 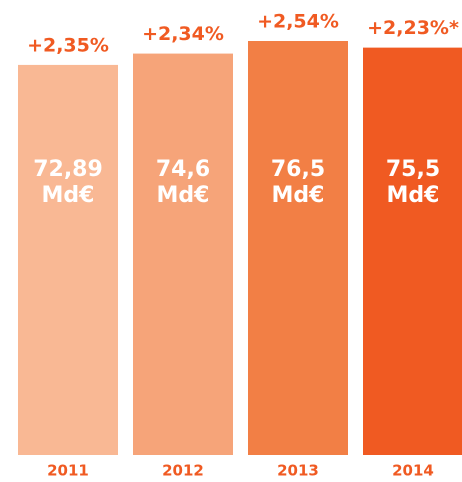 What do you see at coordinates (298, 182) in the screenshot?
I see `value-label: 76,5 Md€` at bounding box center [298, 182].